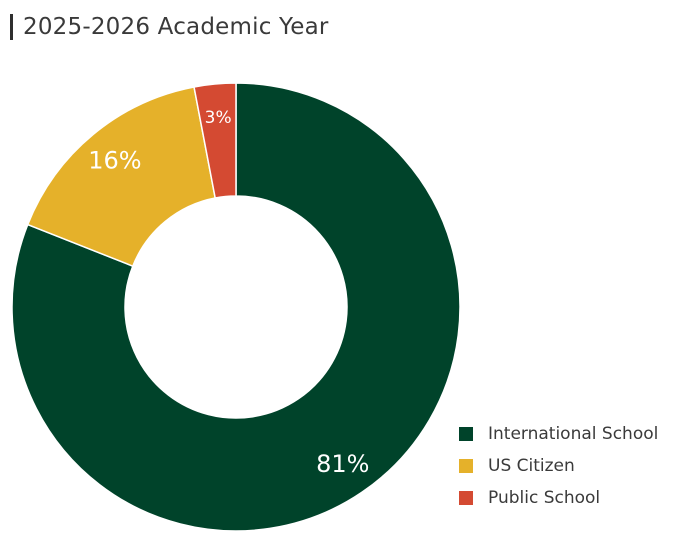  What do you see at coordinates (176, 27) in the screenshot?
I see `chart-title: 2025-2026 Academic Year` at bounding box center [176, 27].